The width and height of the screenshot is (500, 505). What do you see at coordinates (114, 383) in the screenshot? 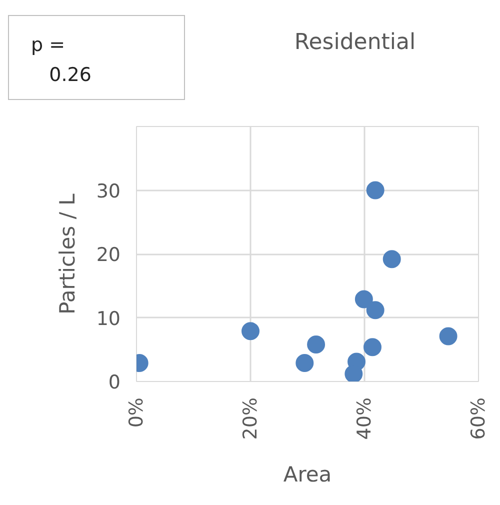
I see `y-tick-label: 0` at bounding box center [114, 383].